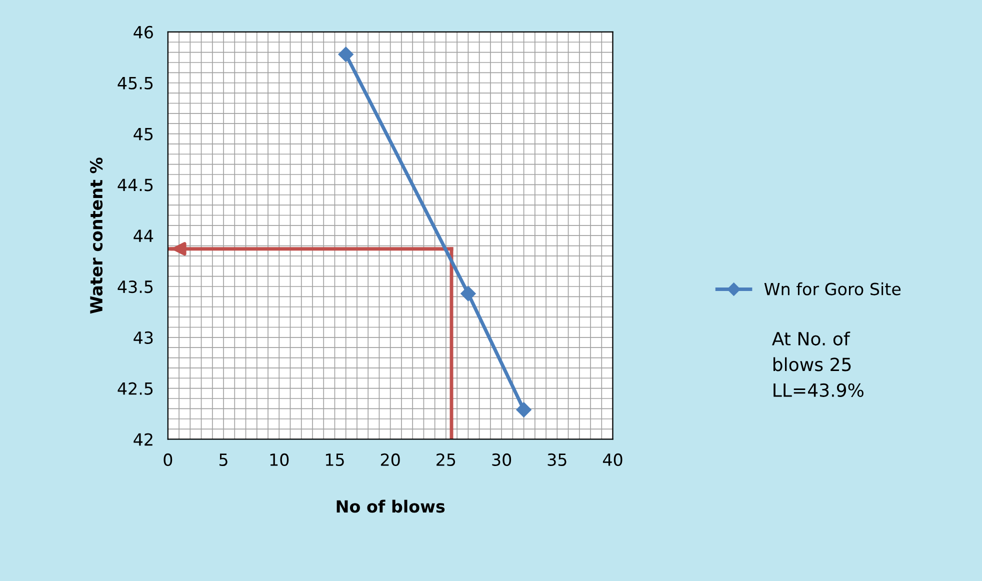  What do you see at coordinates (135, 388) in the screenshot?
I see `y-tick-label: 42.5` at bounding box center [135, 388].